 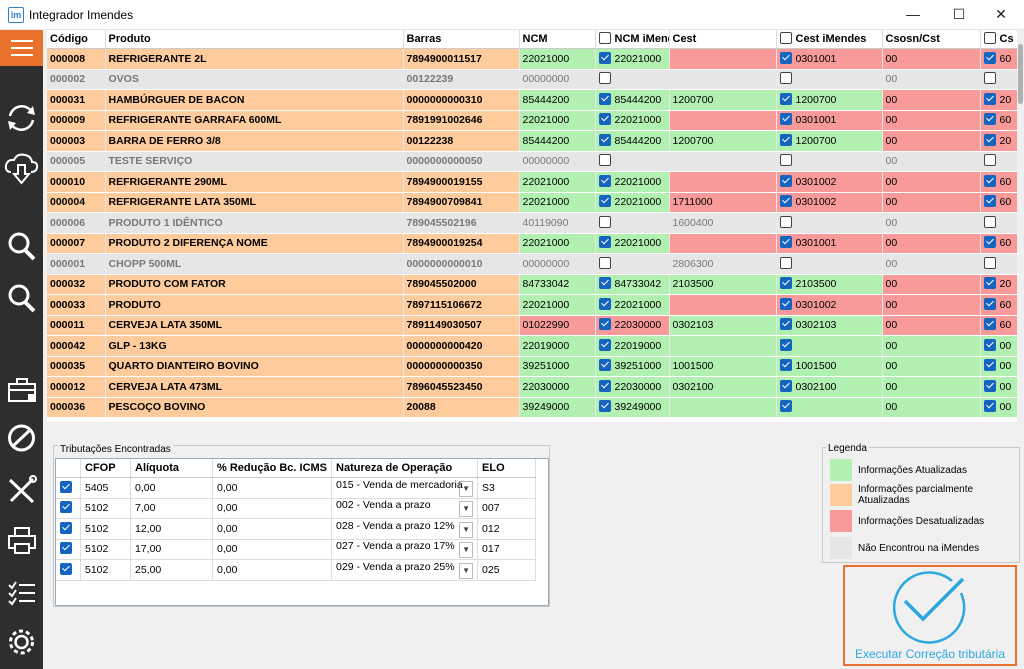 What do you see at coordinates (829, 39) in the screenshot?
I see `col-cest-imendes: Cest iMendes` at bounding box center [829, 39].